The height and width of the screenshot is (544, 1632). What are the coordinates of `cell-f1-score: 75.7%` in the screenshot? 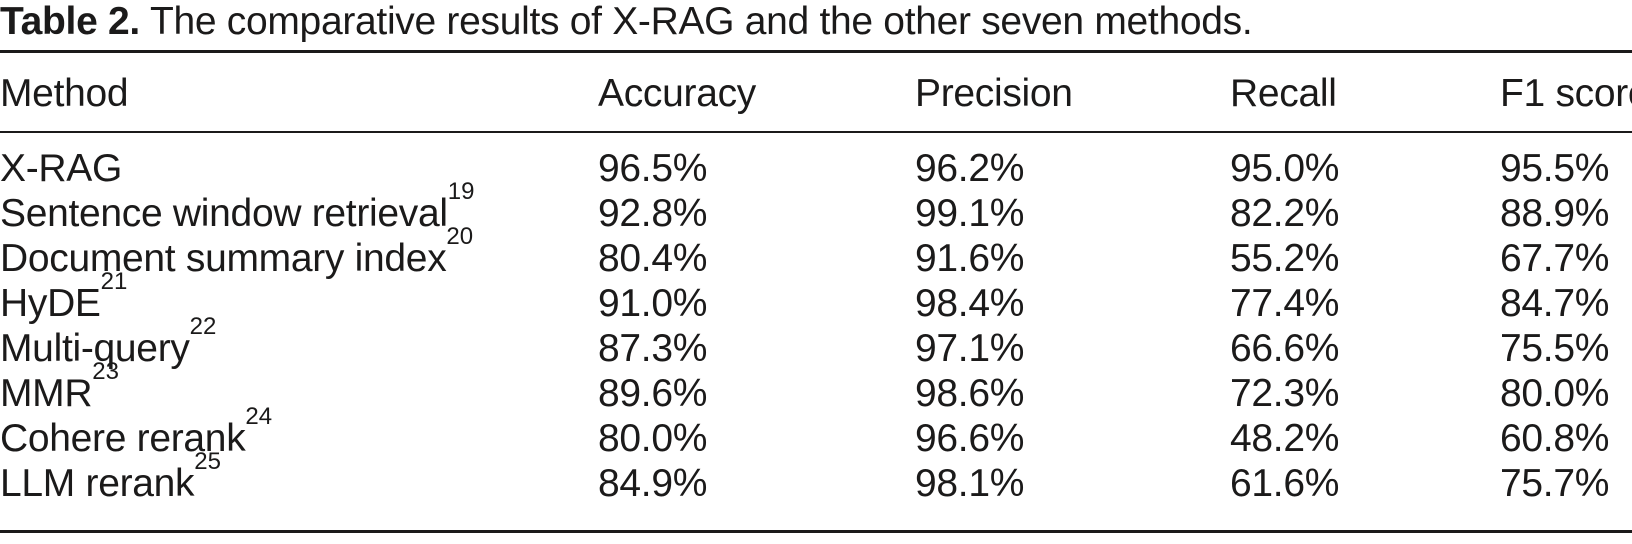 It's located at (1555, 483).